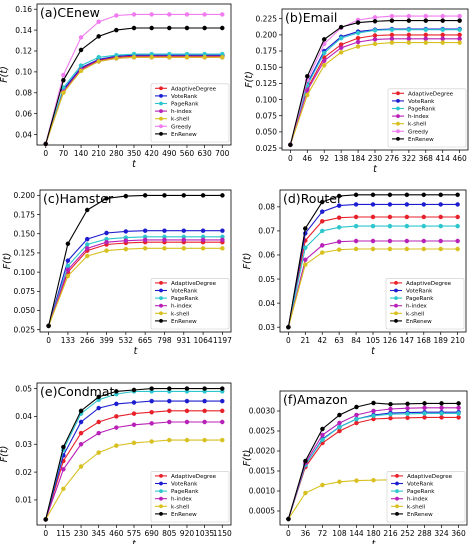 The image size is (474, 544). I want to click on x-tick-label: 168, so click(424, 340).